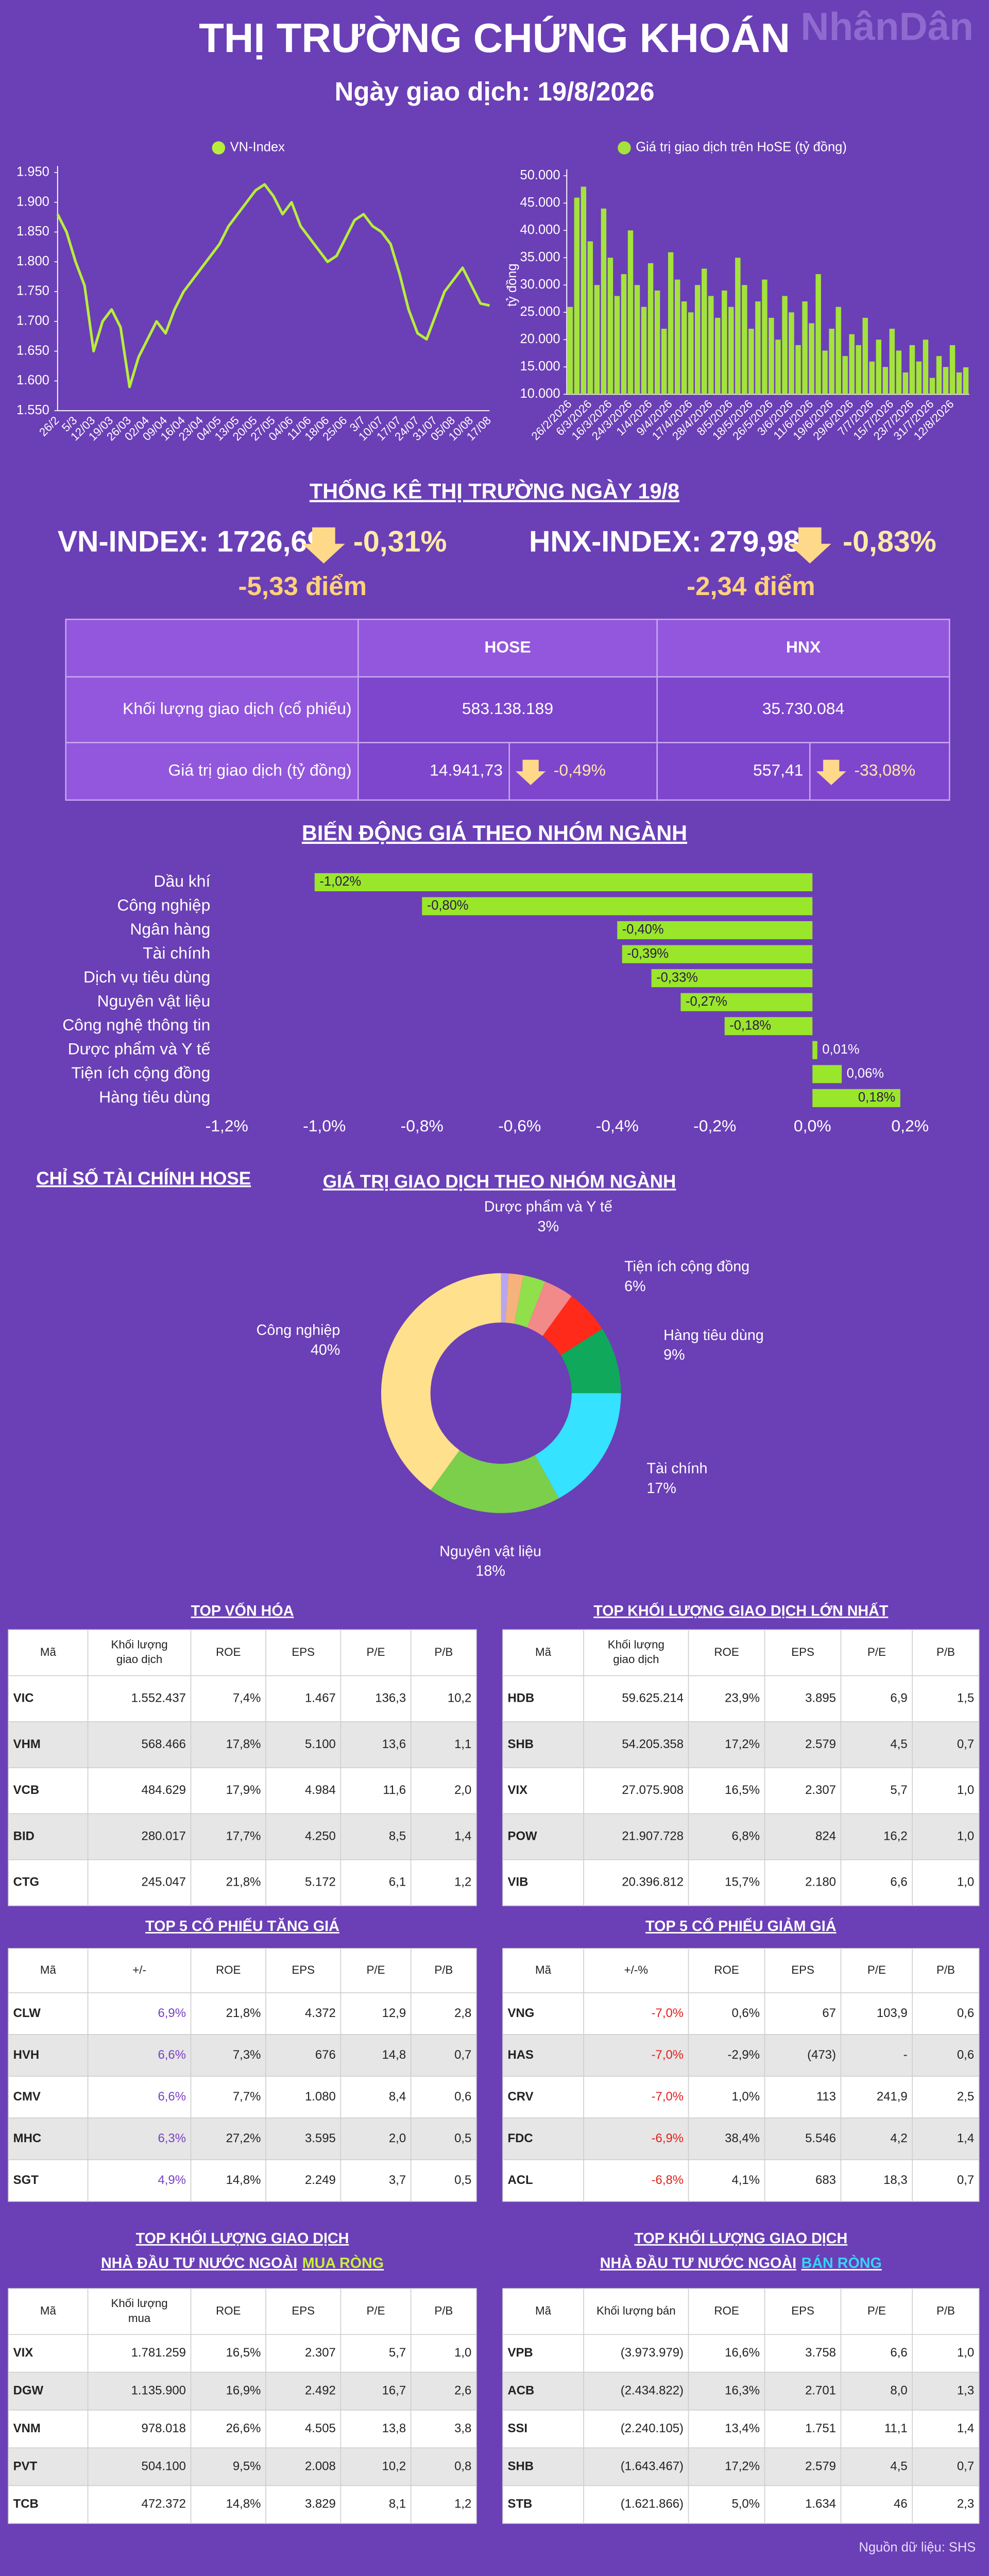 The image size is (989, 2576). I want to click on table-cell-text: VNG, so click(521, 2013).